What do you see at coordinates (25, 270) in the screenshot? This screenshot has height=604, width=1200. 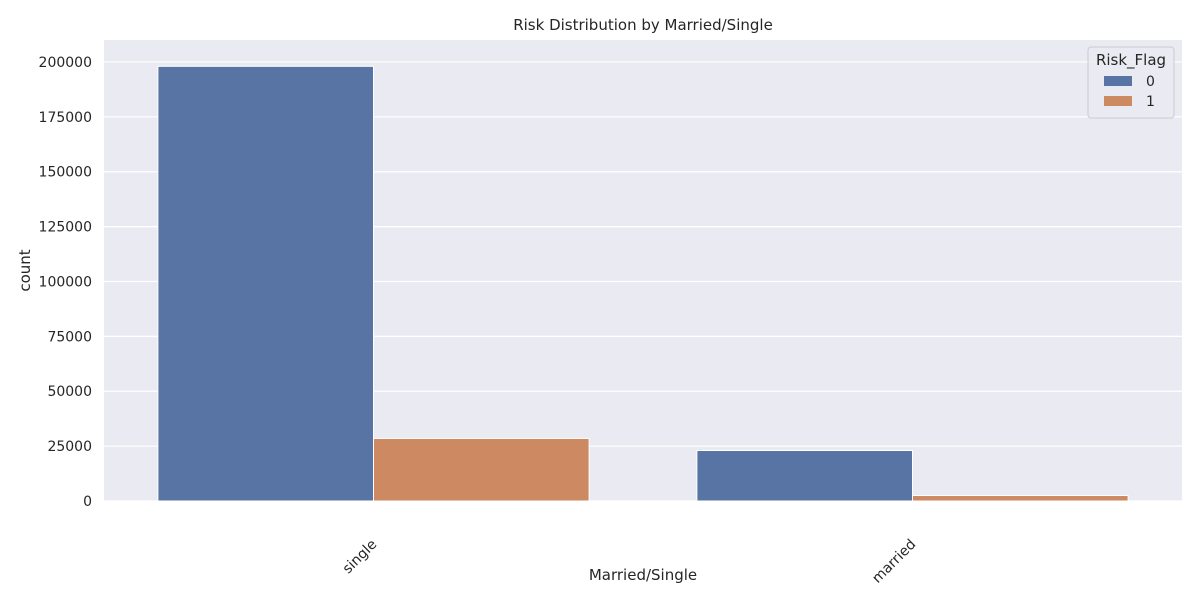 I see `y-axis-label: count` at bounding box center [25, 270].